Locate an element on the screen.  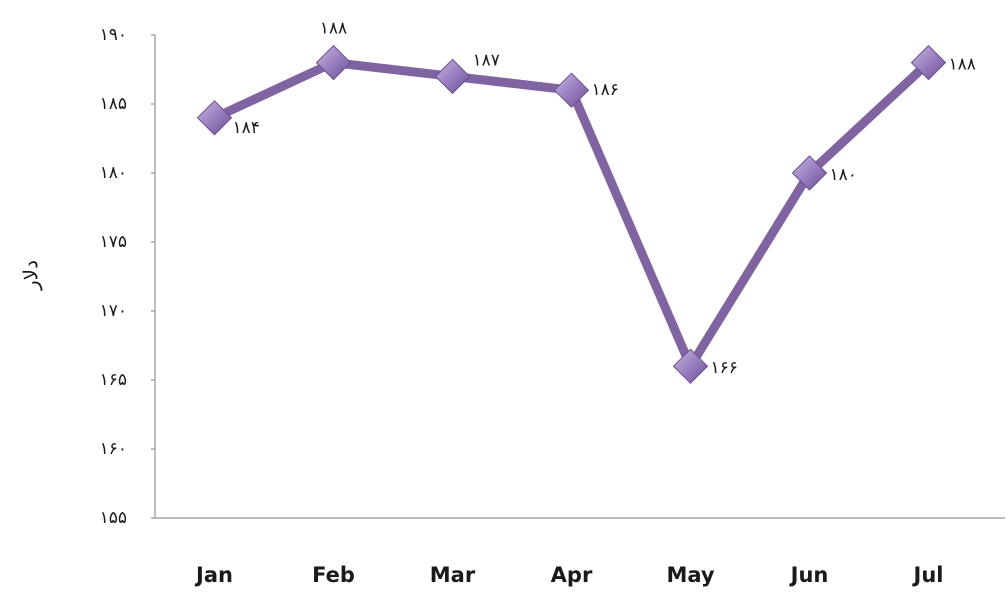
x-tick-label: Apr is located at coordinates (572, 575).